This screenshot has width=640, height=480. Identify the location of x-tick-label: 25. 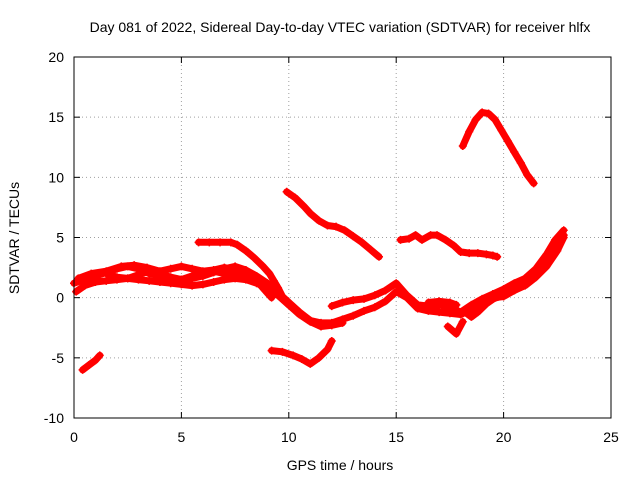
(611, 437).